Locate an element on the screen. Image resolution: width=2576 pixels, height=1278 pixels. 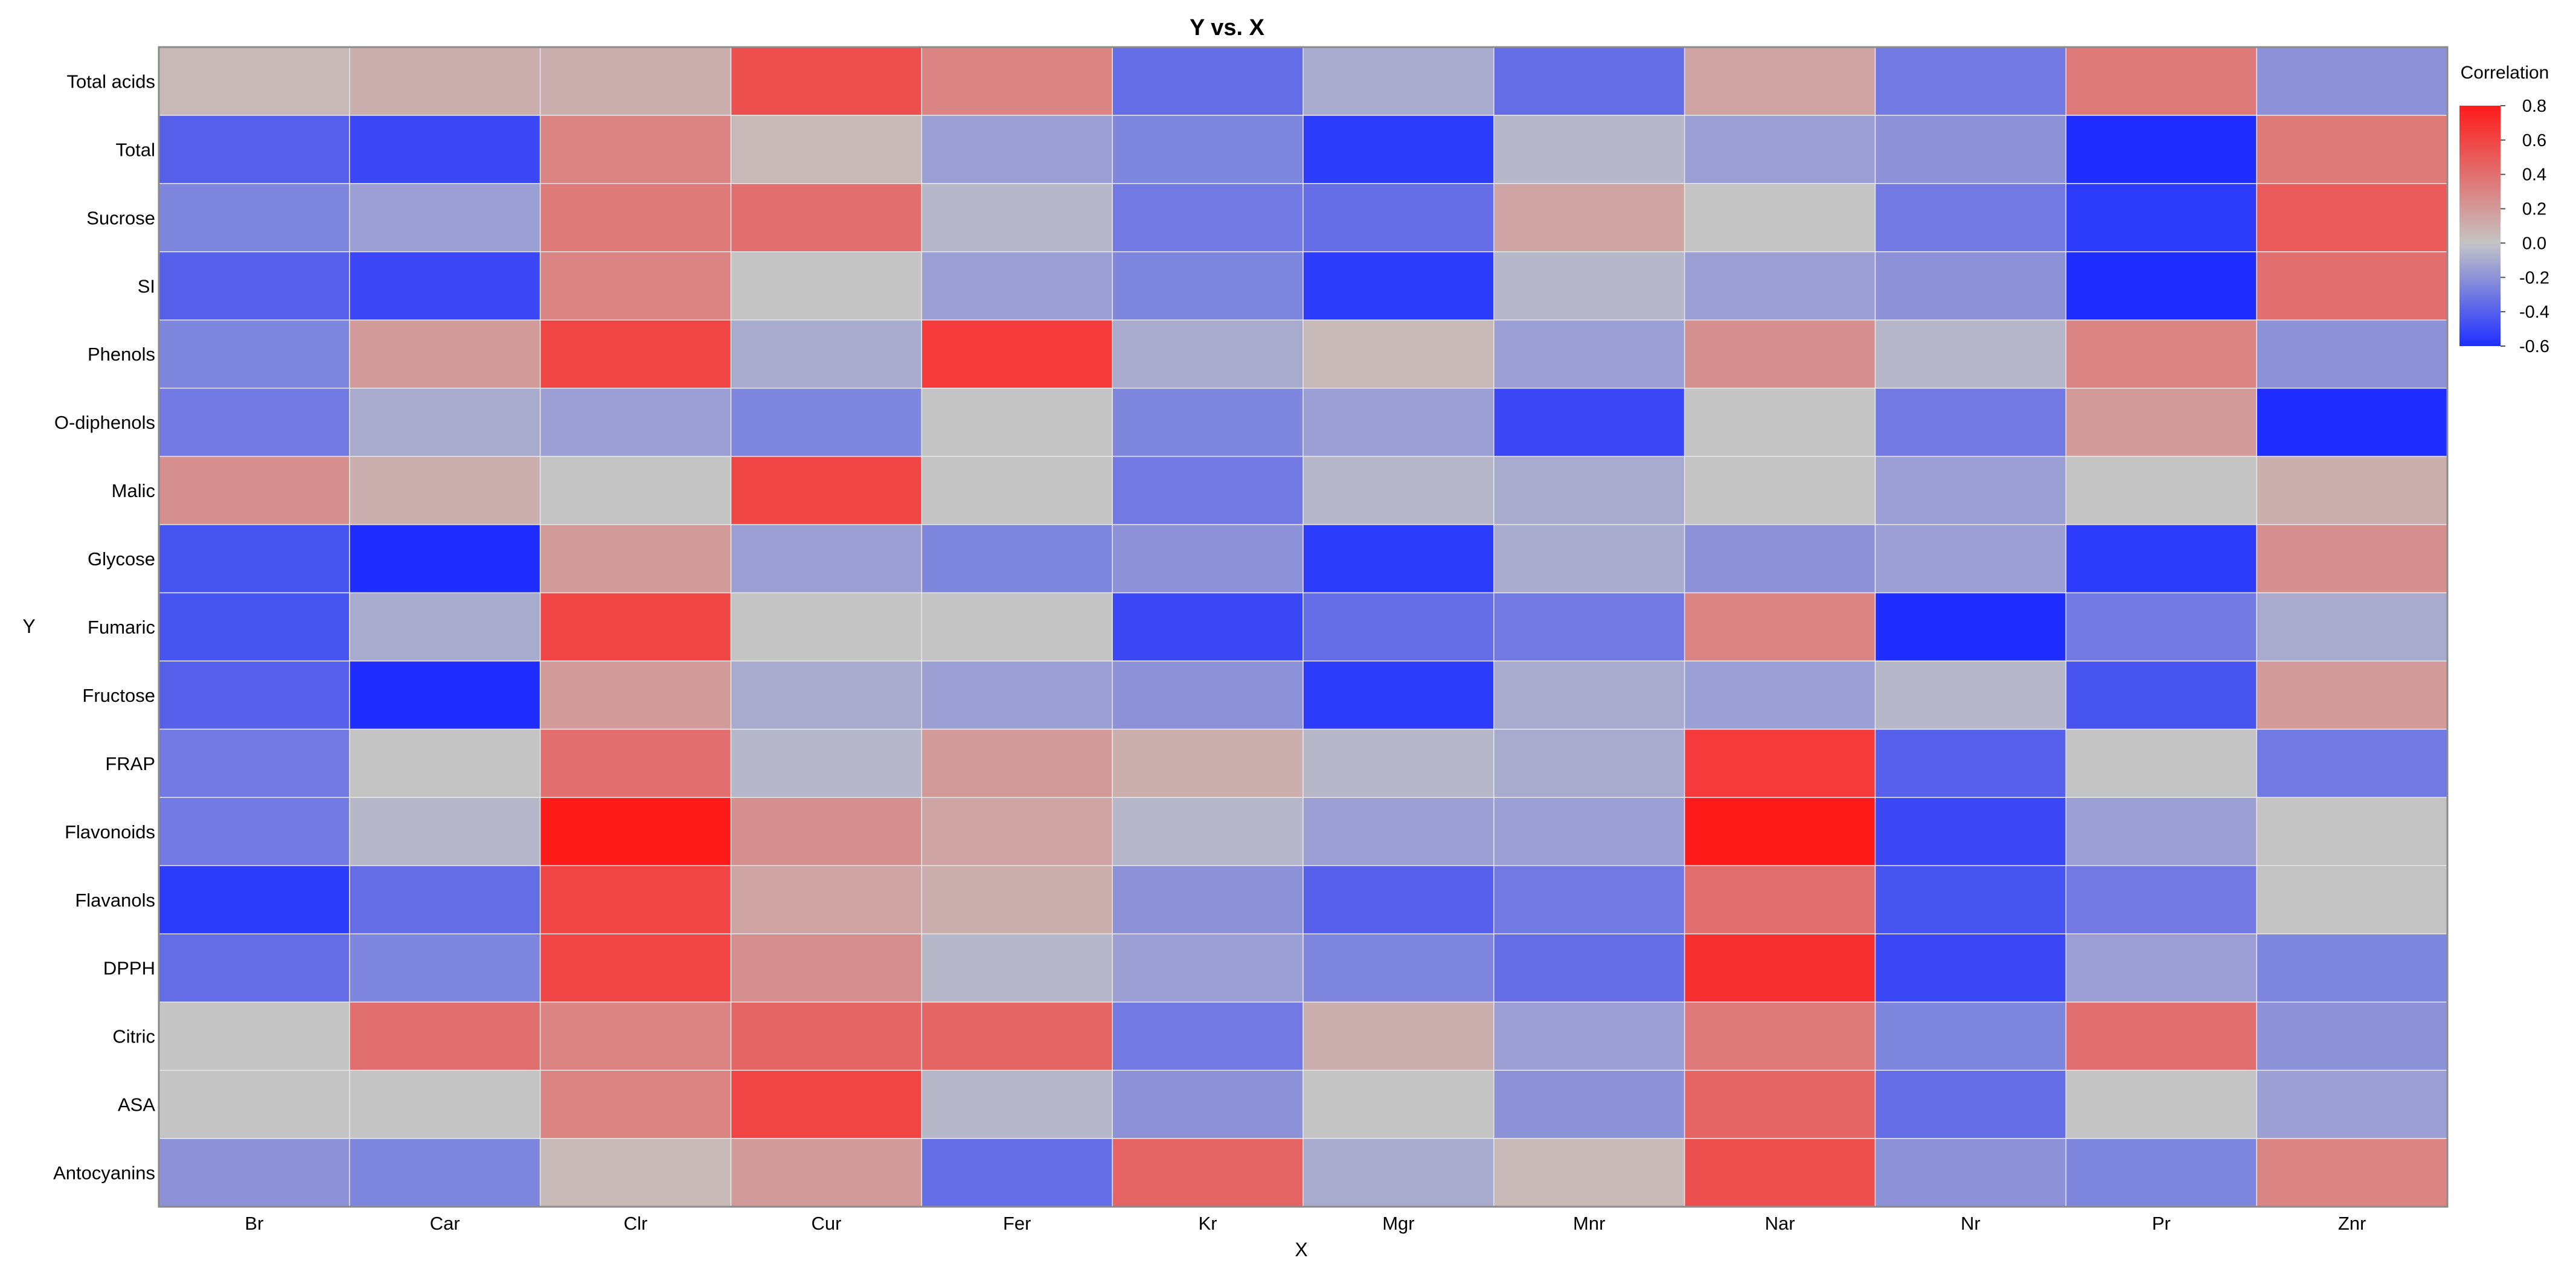
x-axis-tick-labels: Br Car Clr Cur Fer Kr Mgr Mnr Nar Nr Pr Znr is located at coordinates (1305, 1223).